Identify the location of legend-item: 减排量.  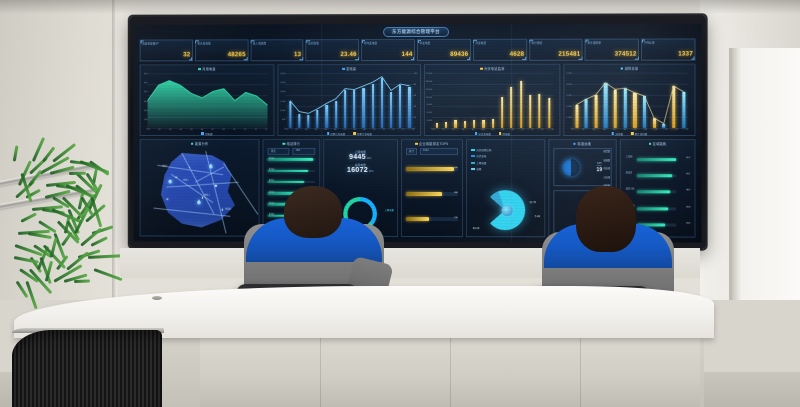
(617, 133).